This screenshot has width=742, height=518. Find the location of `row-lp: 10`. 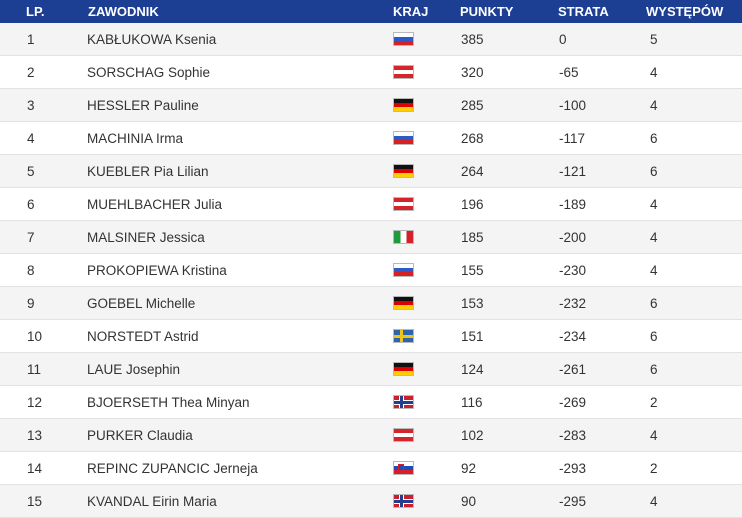

row-lp: 10 is located at coordinates (35, 336).